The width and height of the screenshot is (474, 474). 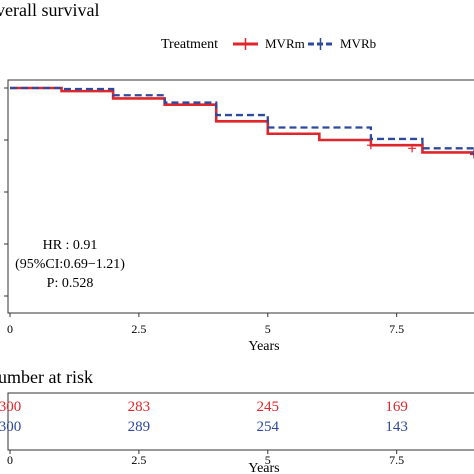 I want to click on risk-value-mvrm-0: 300, so click(x=10, y=407).